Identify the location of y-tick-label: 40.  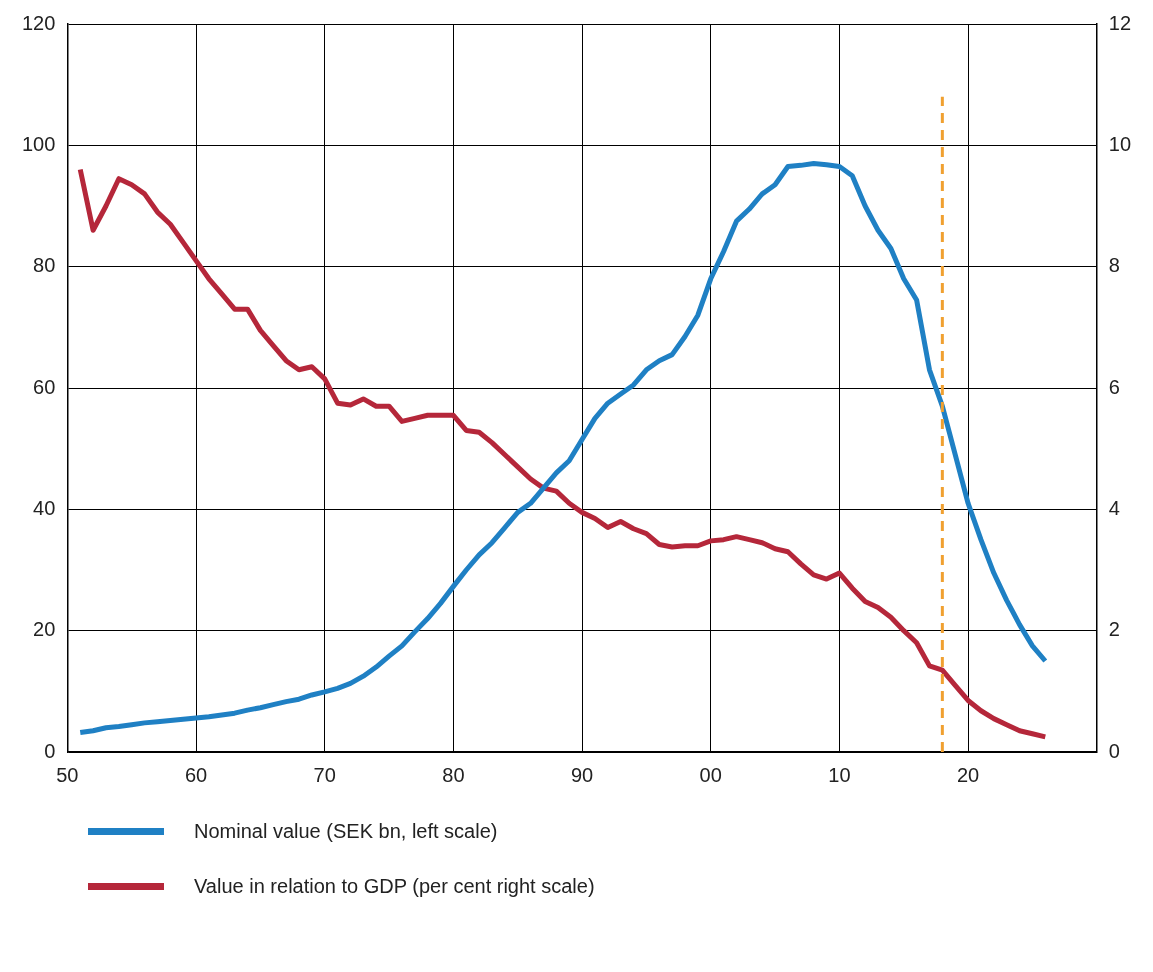
(44, 507).